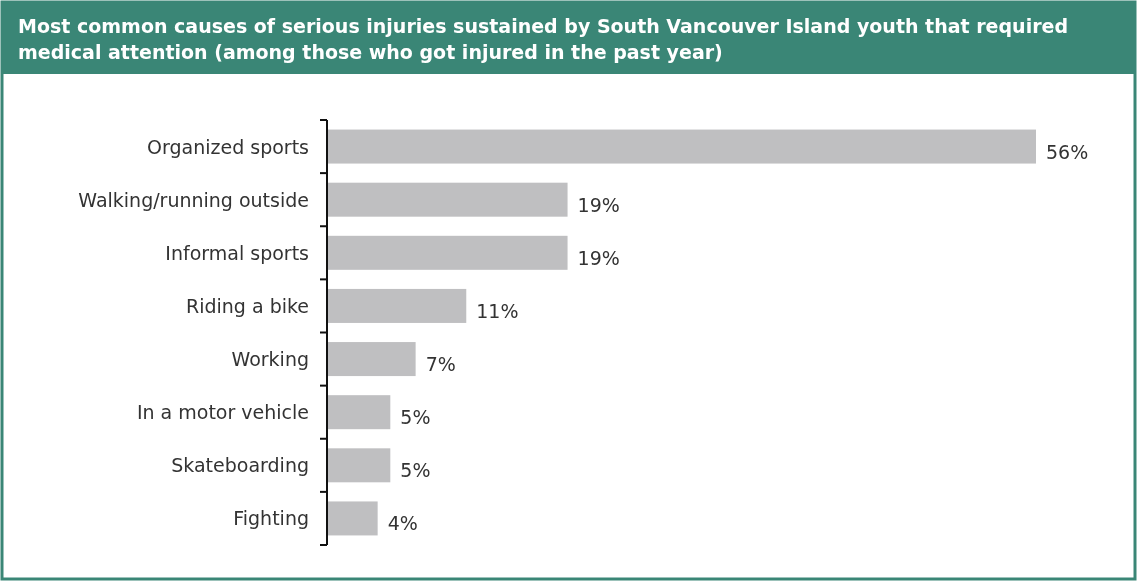 The width and height of the screenshot is (1137, 581). What do you see at coordinates (222, 412) in the screenshot?
I see `y-tick-label: In a motor vehicle` at bounding box center [222, 412].